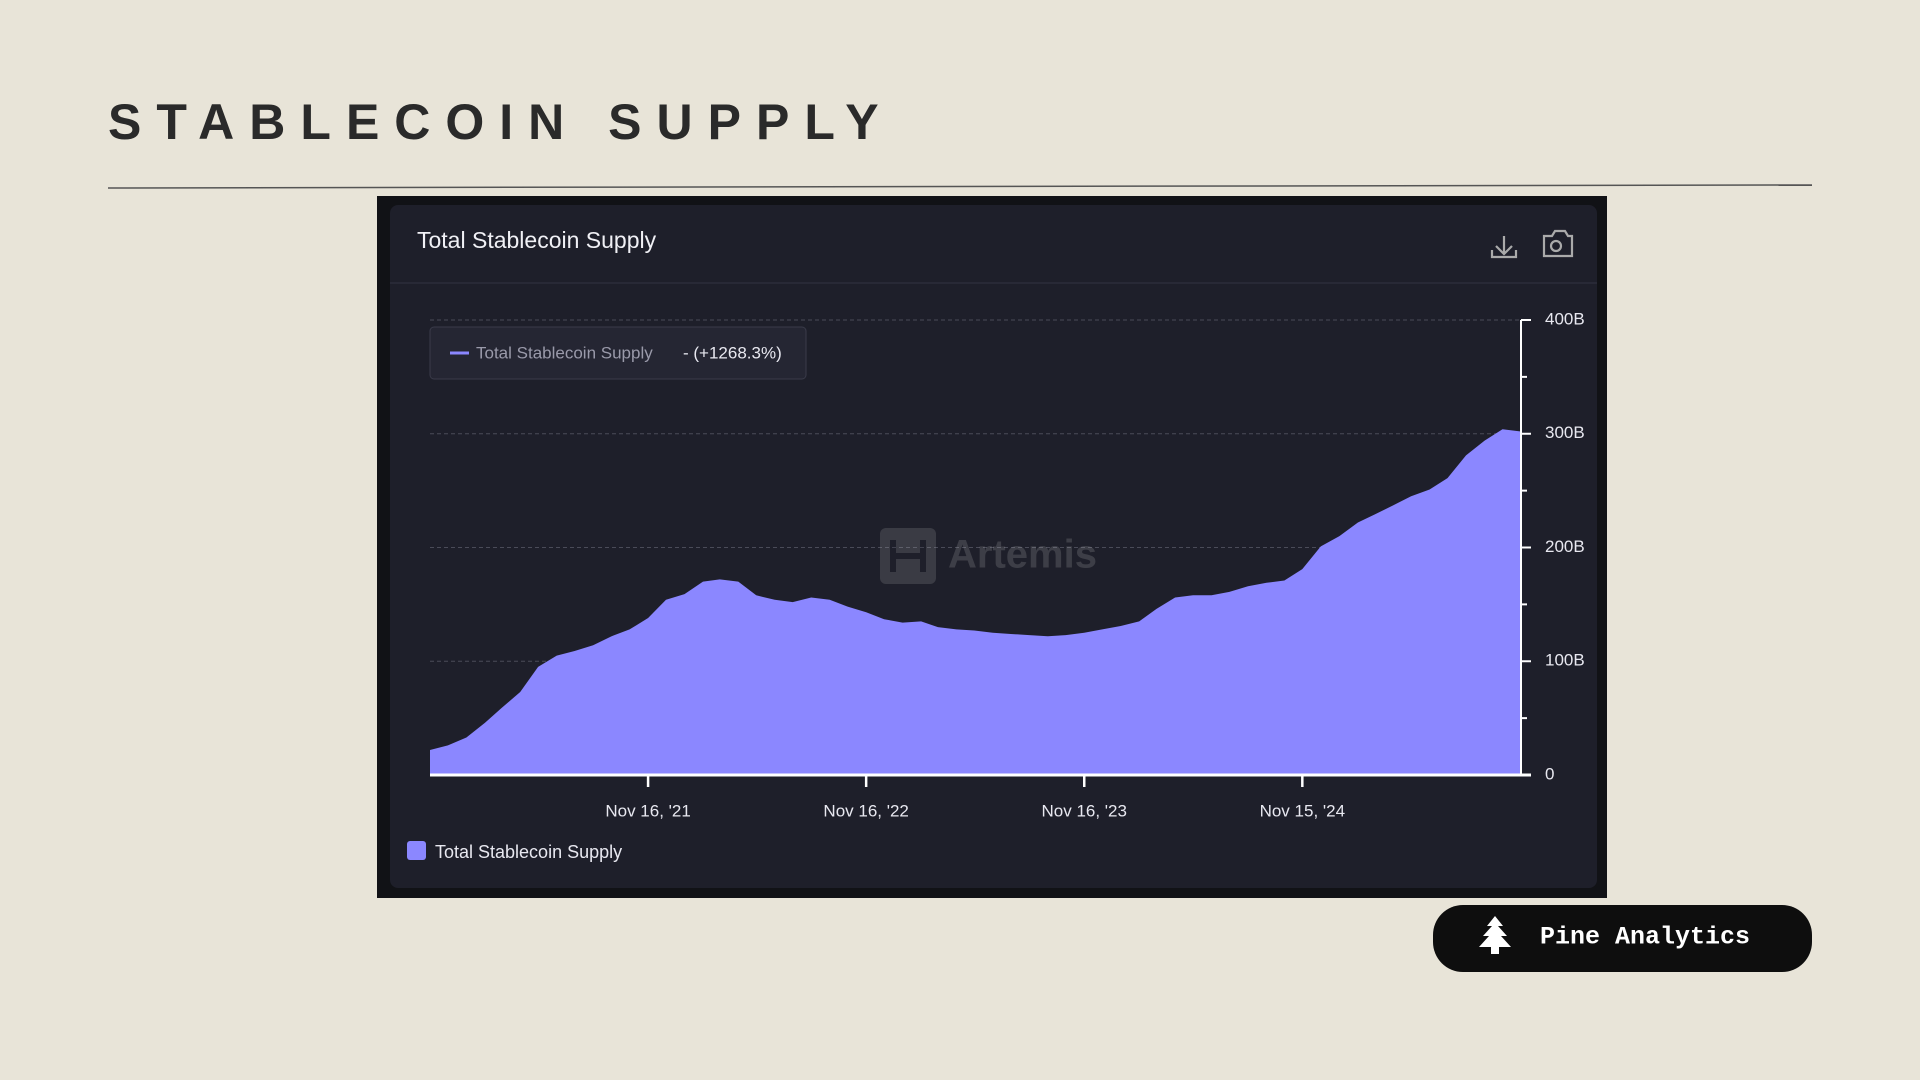 The height and width of the screenshot is (1080, 1920). Describe the element at coordinates (1558, 243) in the screenshot. I see `camera-icon` at that location.